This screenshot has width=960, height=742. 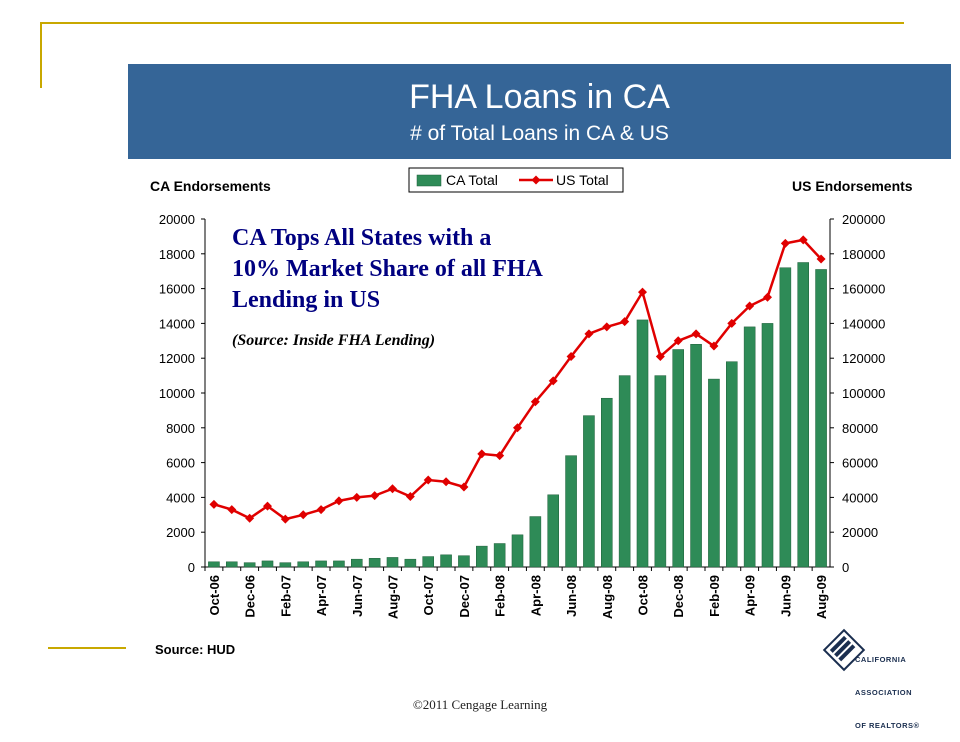 What do you see at coordinates (472, 180) in the screenshot?
I see `legend-label-ca: CA Total` at bounding box center [472, 180].